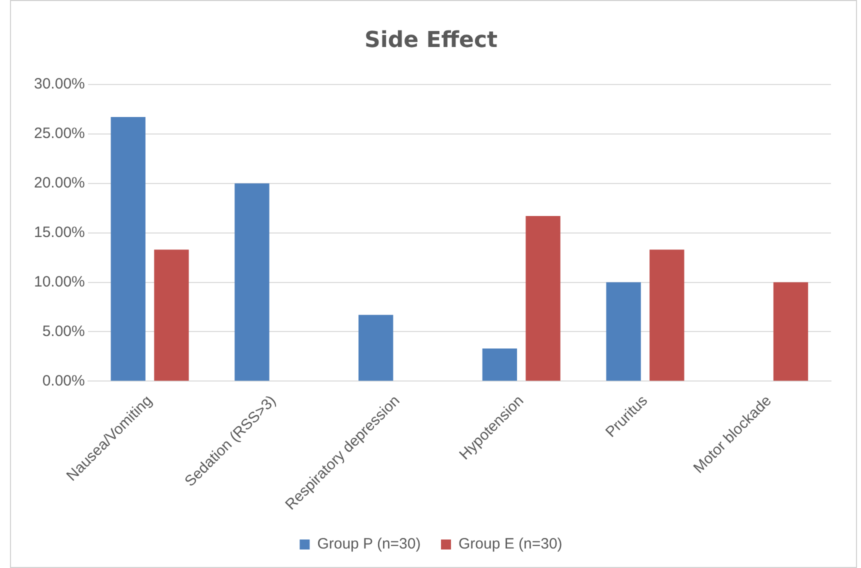  What do you see at coordinates (63, 331) in the screenshot?
I see `y-tick-label: 5.00%` at bounding box center [63, 331].